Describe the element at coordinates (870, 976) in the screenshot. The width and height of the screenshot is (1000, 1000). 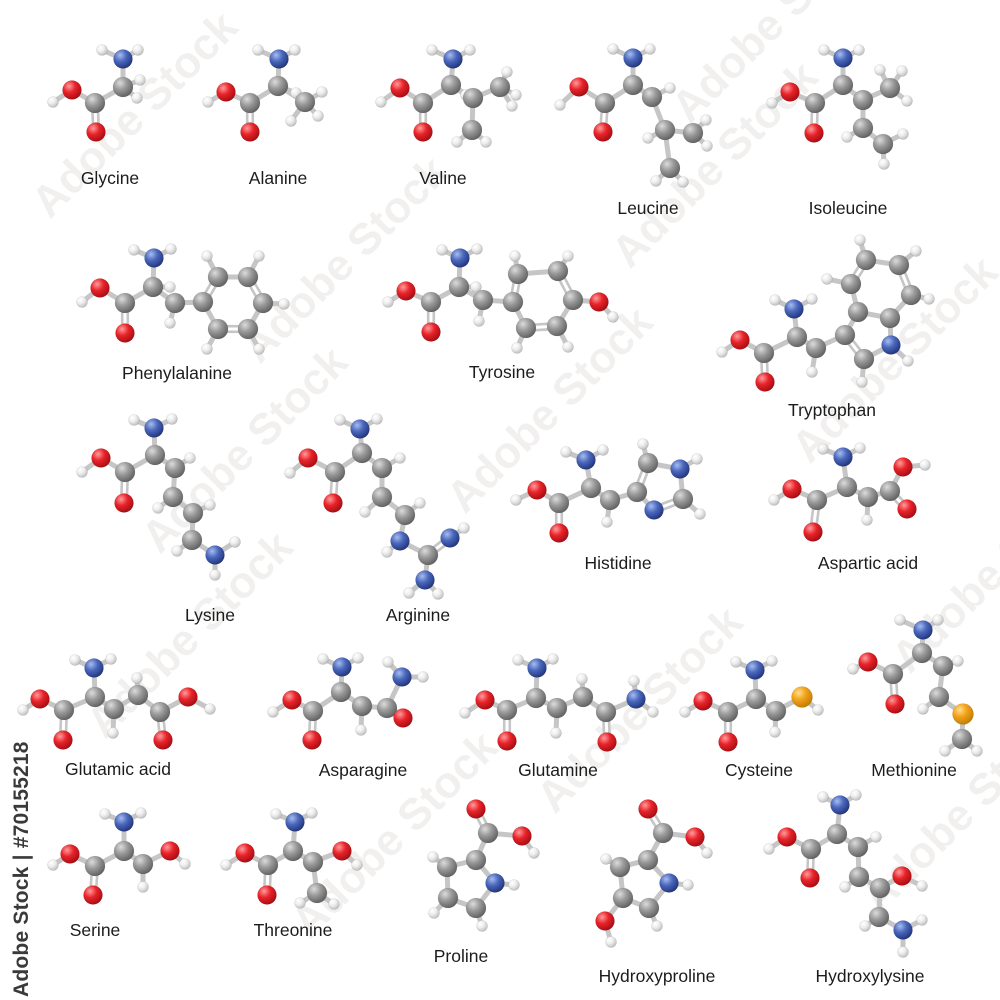
I see `molecule-label-hydroxylysine: Hydroxylysine` at that location.